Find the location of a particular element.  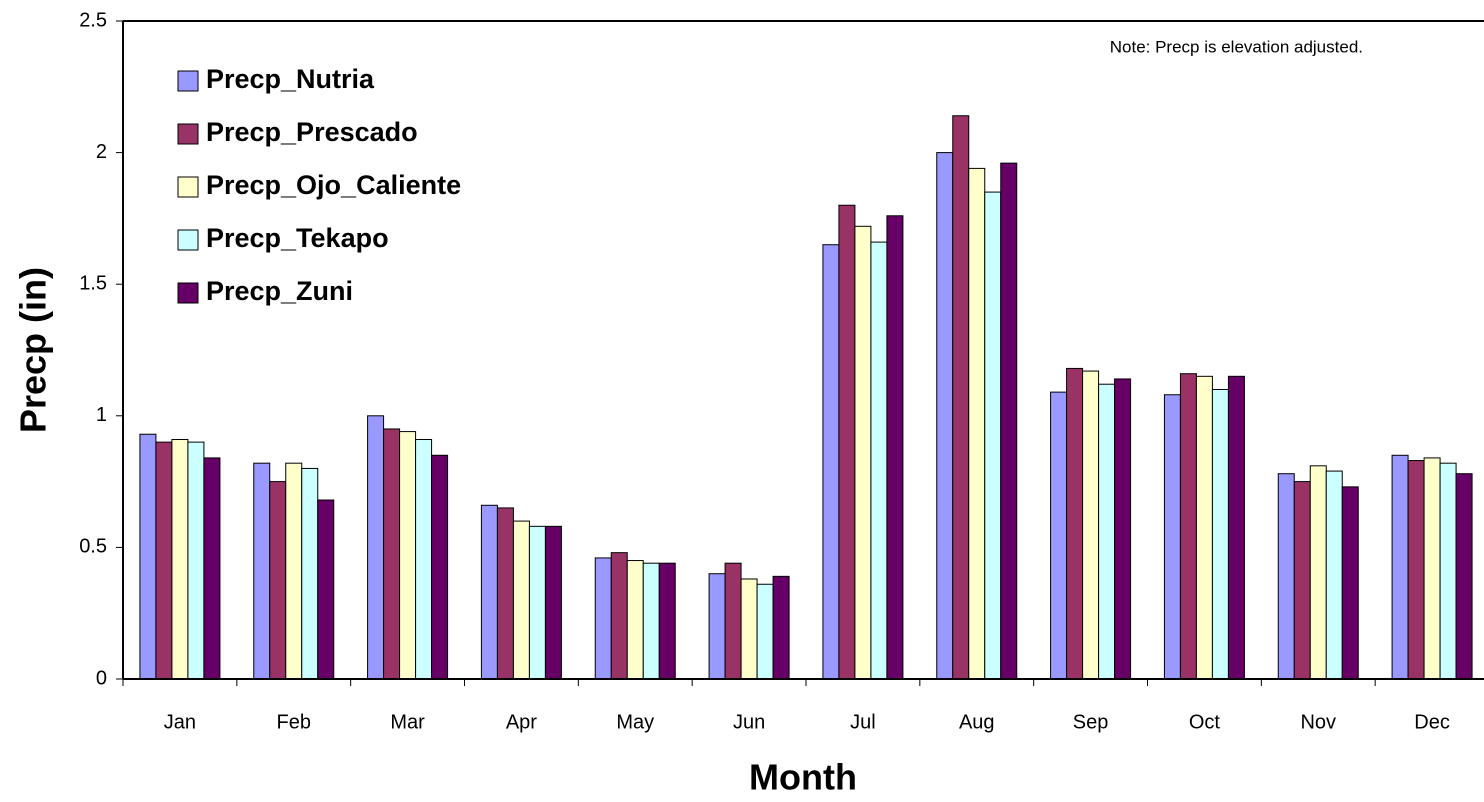

x-tick-label: Aug is located at coordinates (977, 722).